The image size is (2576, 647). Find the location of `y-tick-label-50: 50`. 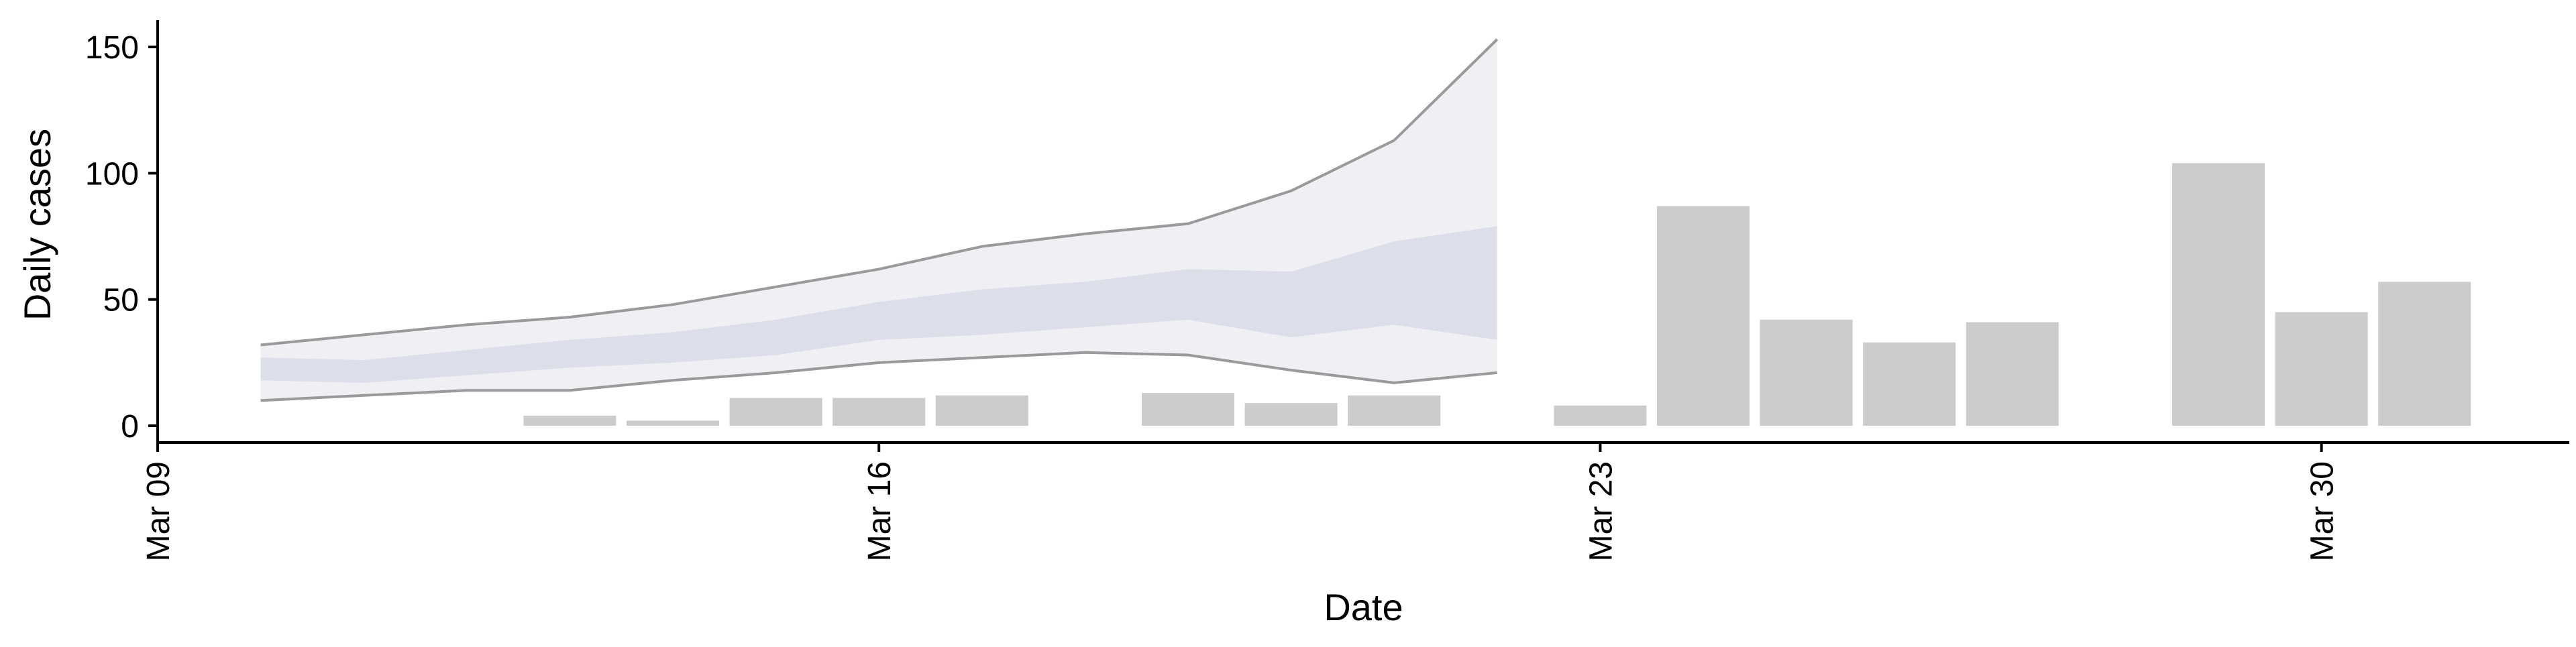

y-tick-label-50: 50 is located at coordinates (121, 300).